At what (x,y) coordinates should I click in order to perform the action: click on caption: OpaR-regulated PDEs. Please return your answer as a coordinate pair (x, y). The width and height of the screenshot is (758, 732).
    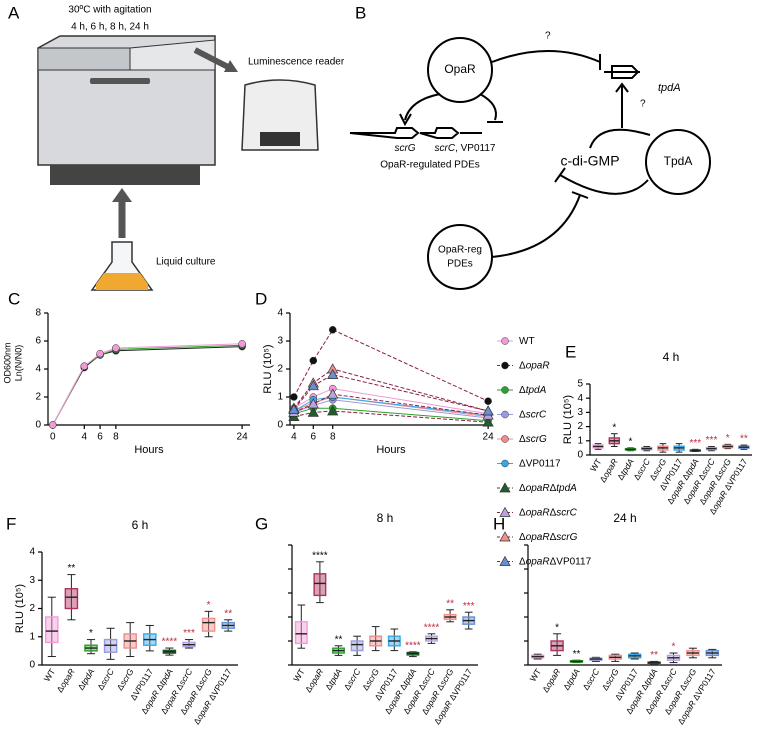
    Looking at the image, I should click on (430, 165).